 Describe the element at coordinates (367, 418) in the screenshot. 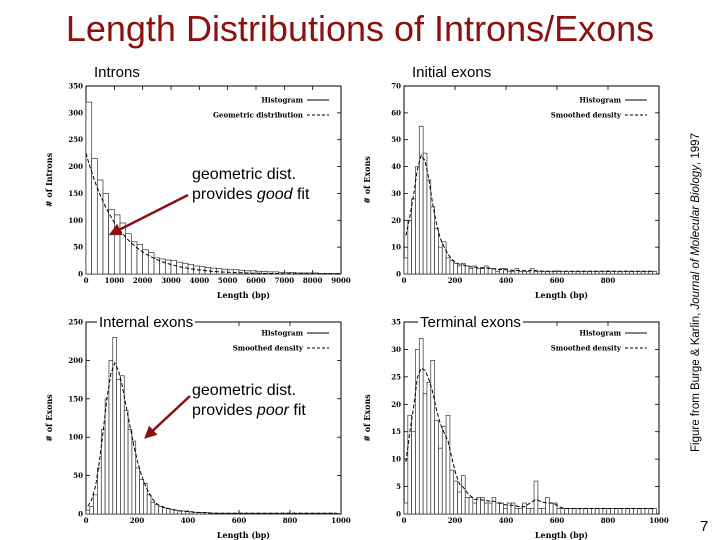

I see `y-axis-label: # of Exons` at that location.